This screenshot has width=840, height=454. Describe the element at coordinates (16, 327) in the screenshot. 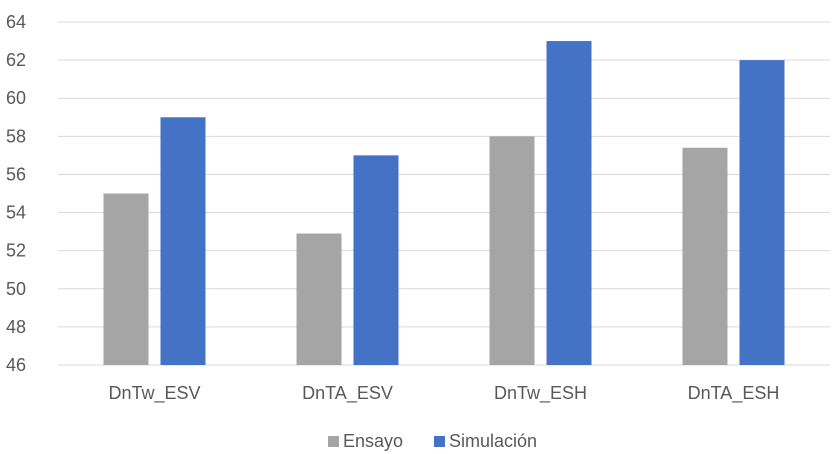

I see `y-tick-label: 48` at that location.